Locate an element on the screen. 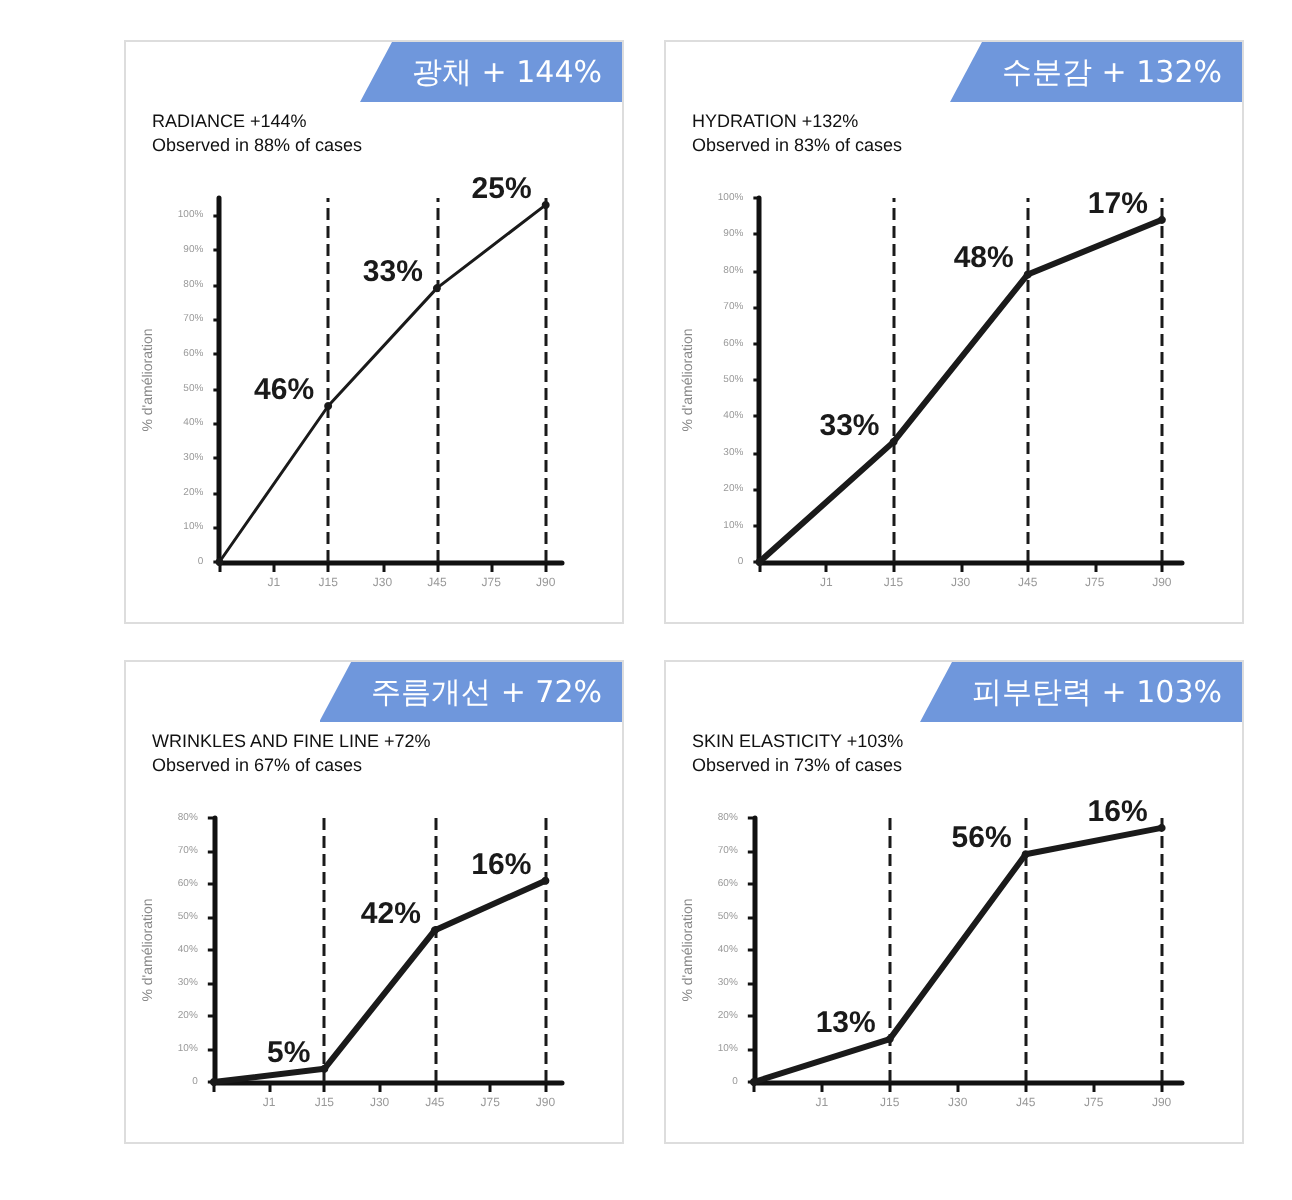 This screenshot has height=1200, width=1292. text: 광채 + 144% is located at coordinates (491, 72).